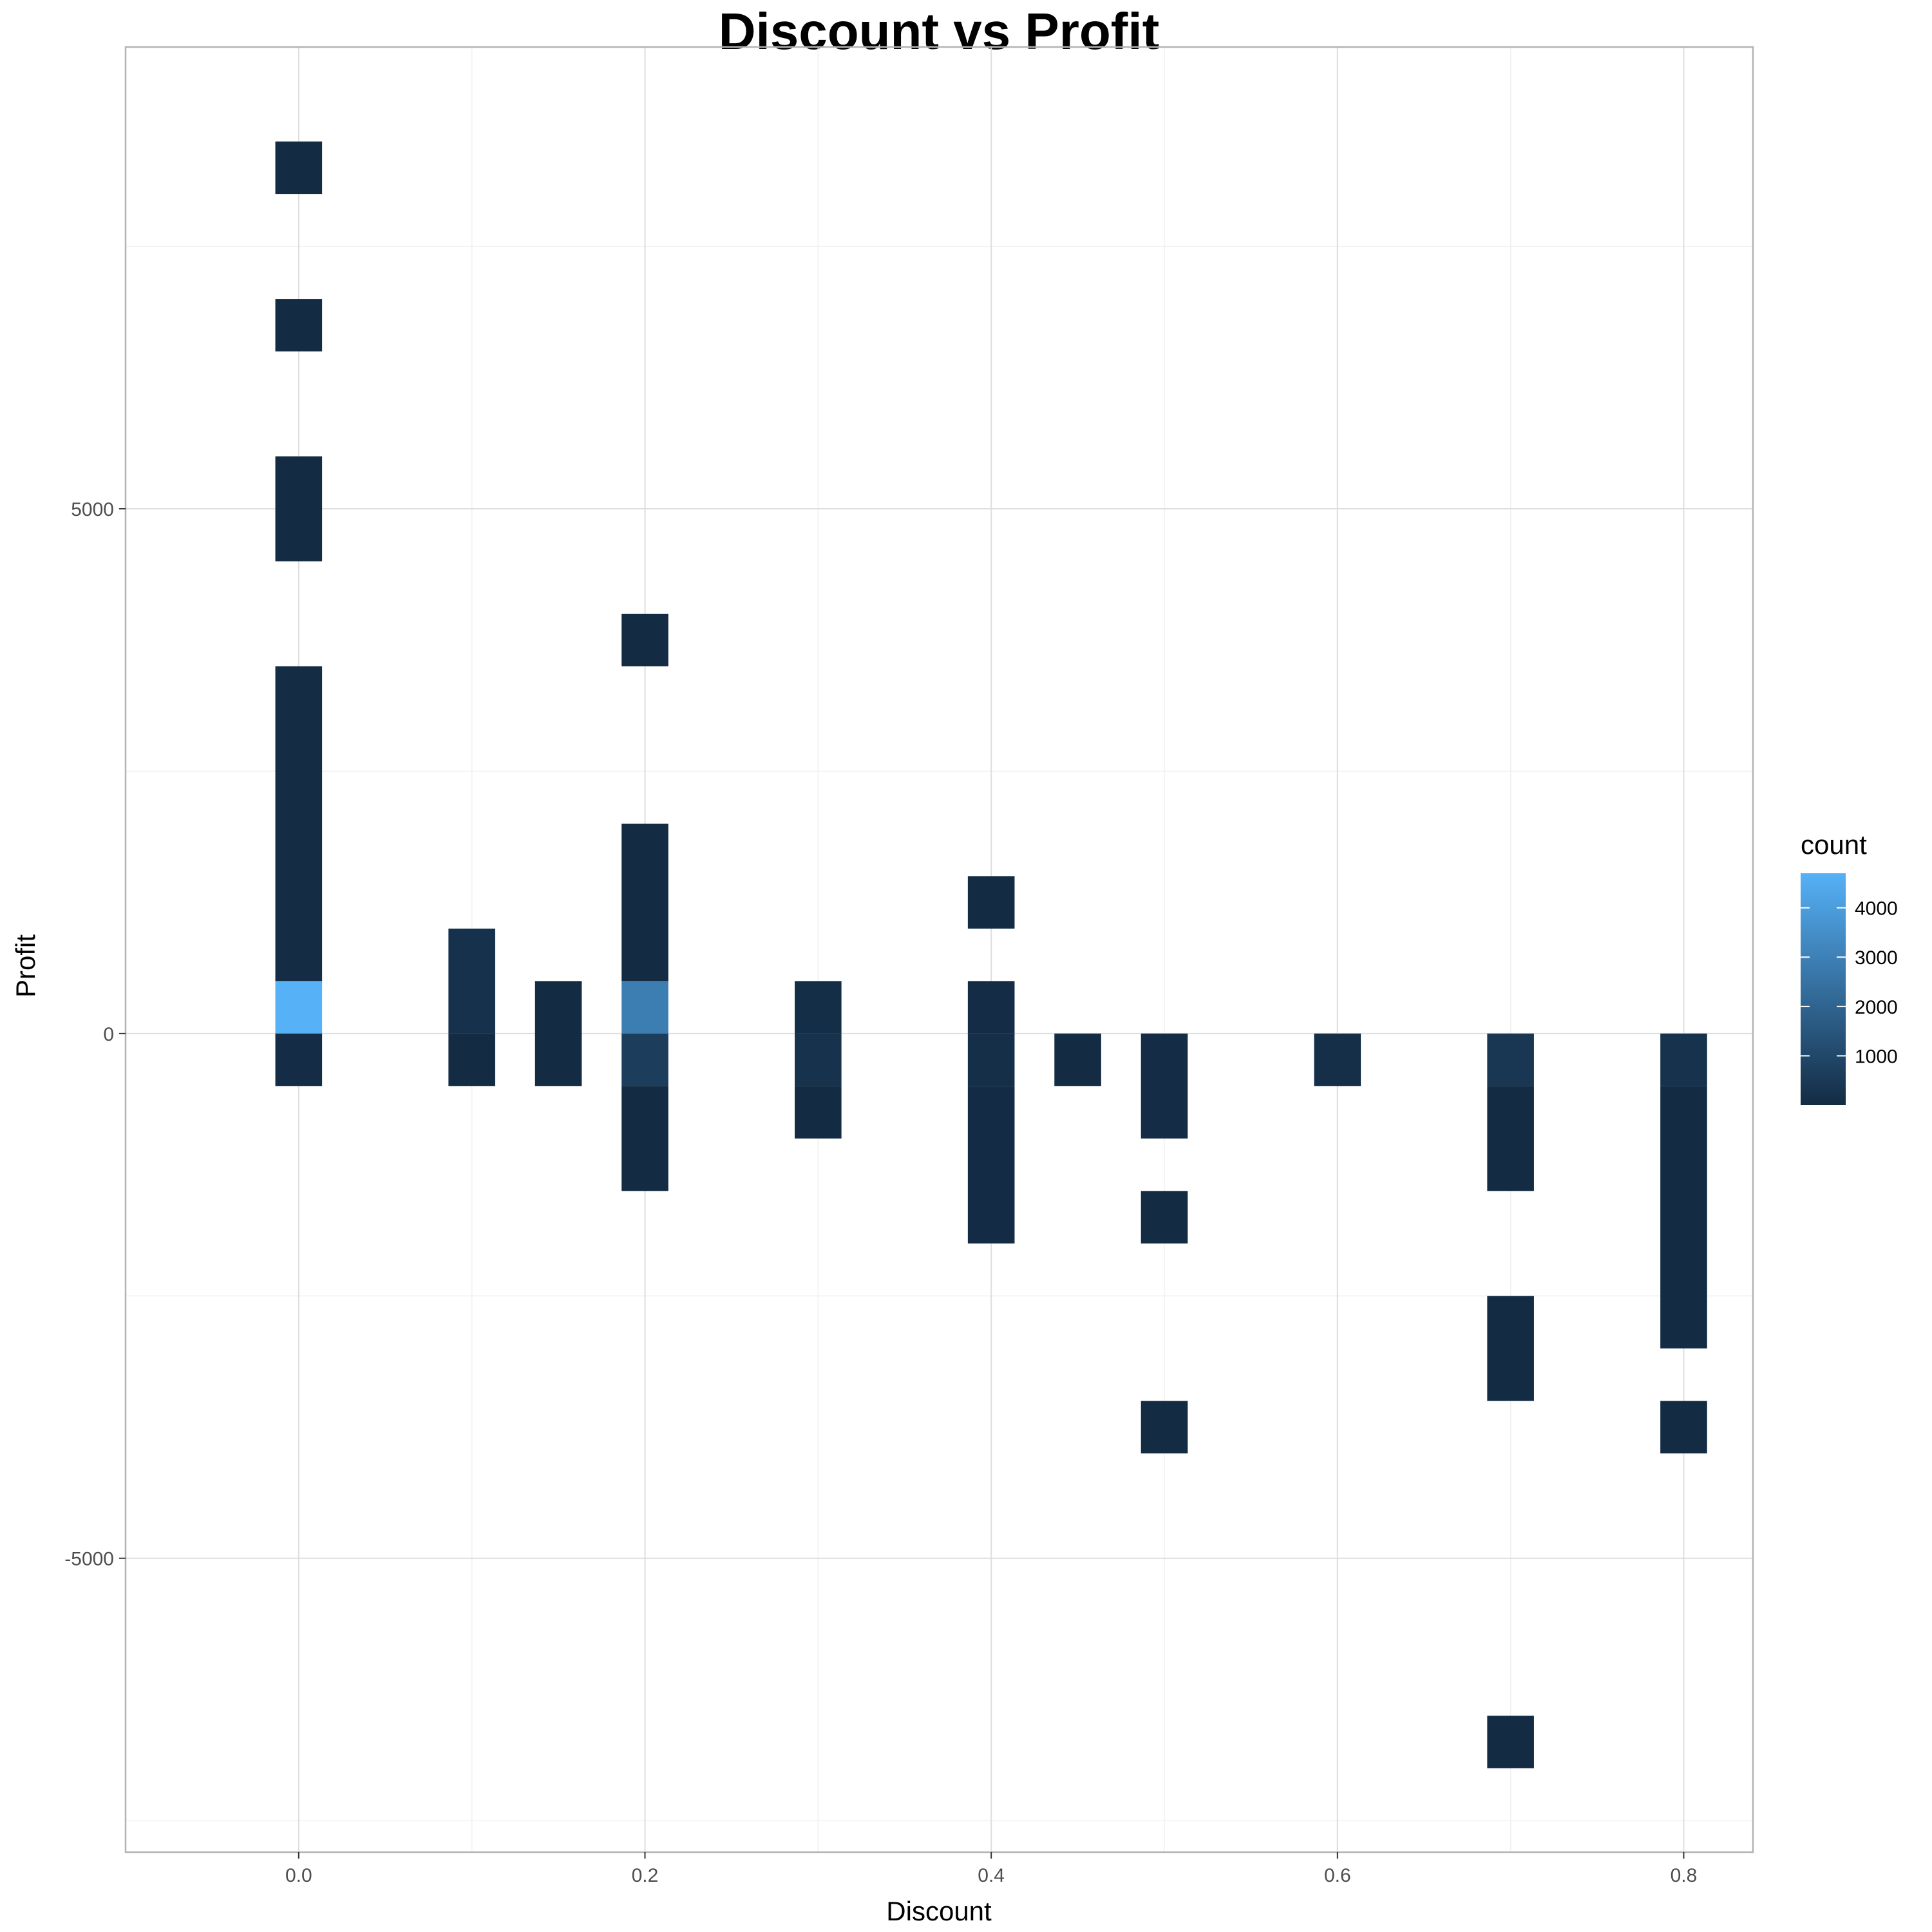 This screenshot has height=1932, width=1932. What do you see at coordinates (1876, 1057) in the screenshot?
I see `legend-tick-label: 1000` at bounding box center [1876, 1057].